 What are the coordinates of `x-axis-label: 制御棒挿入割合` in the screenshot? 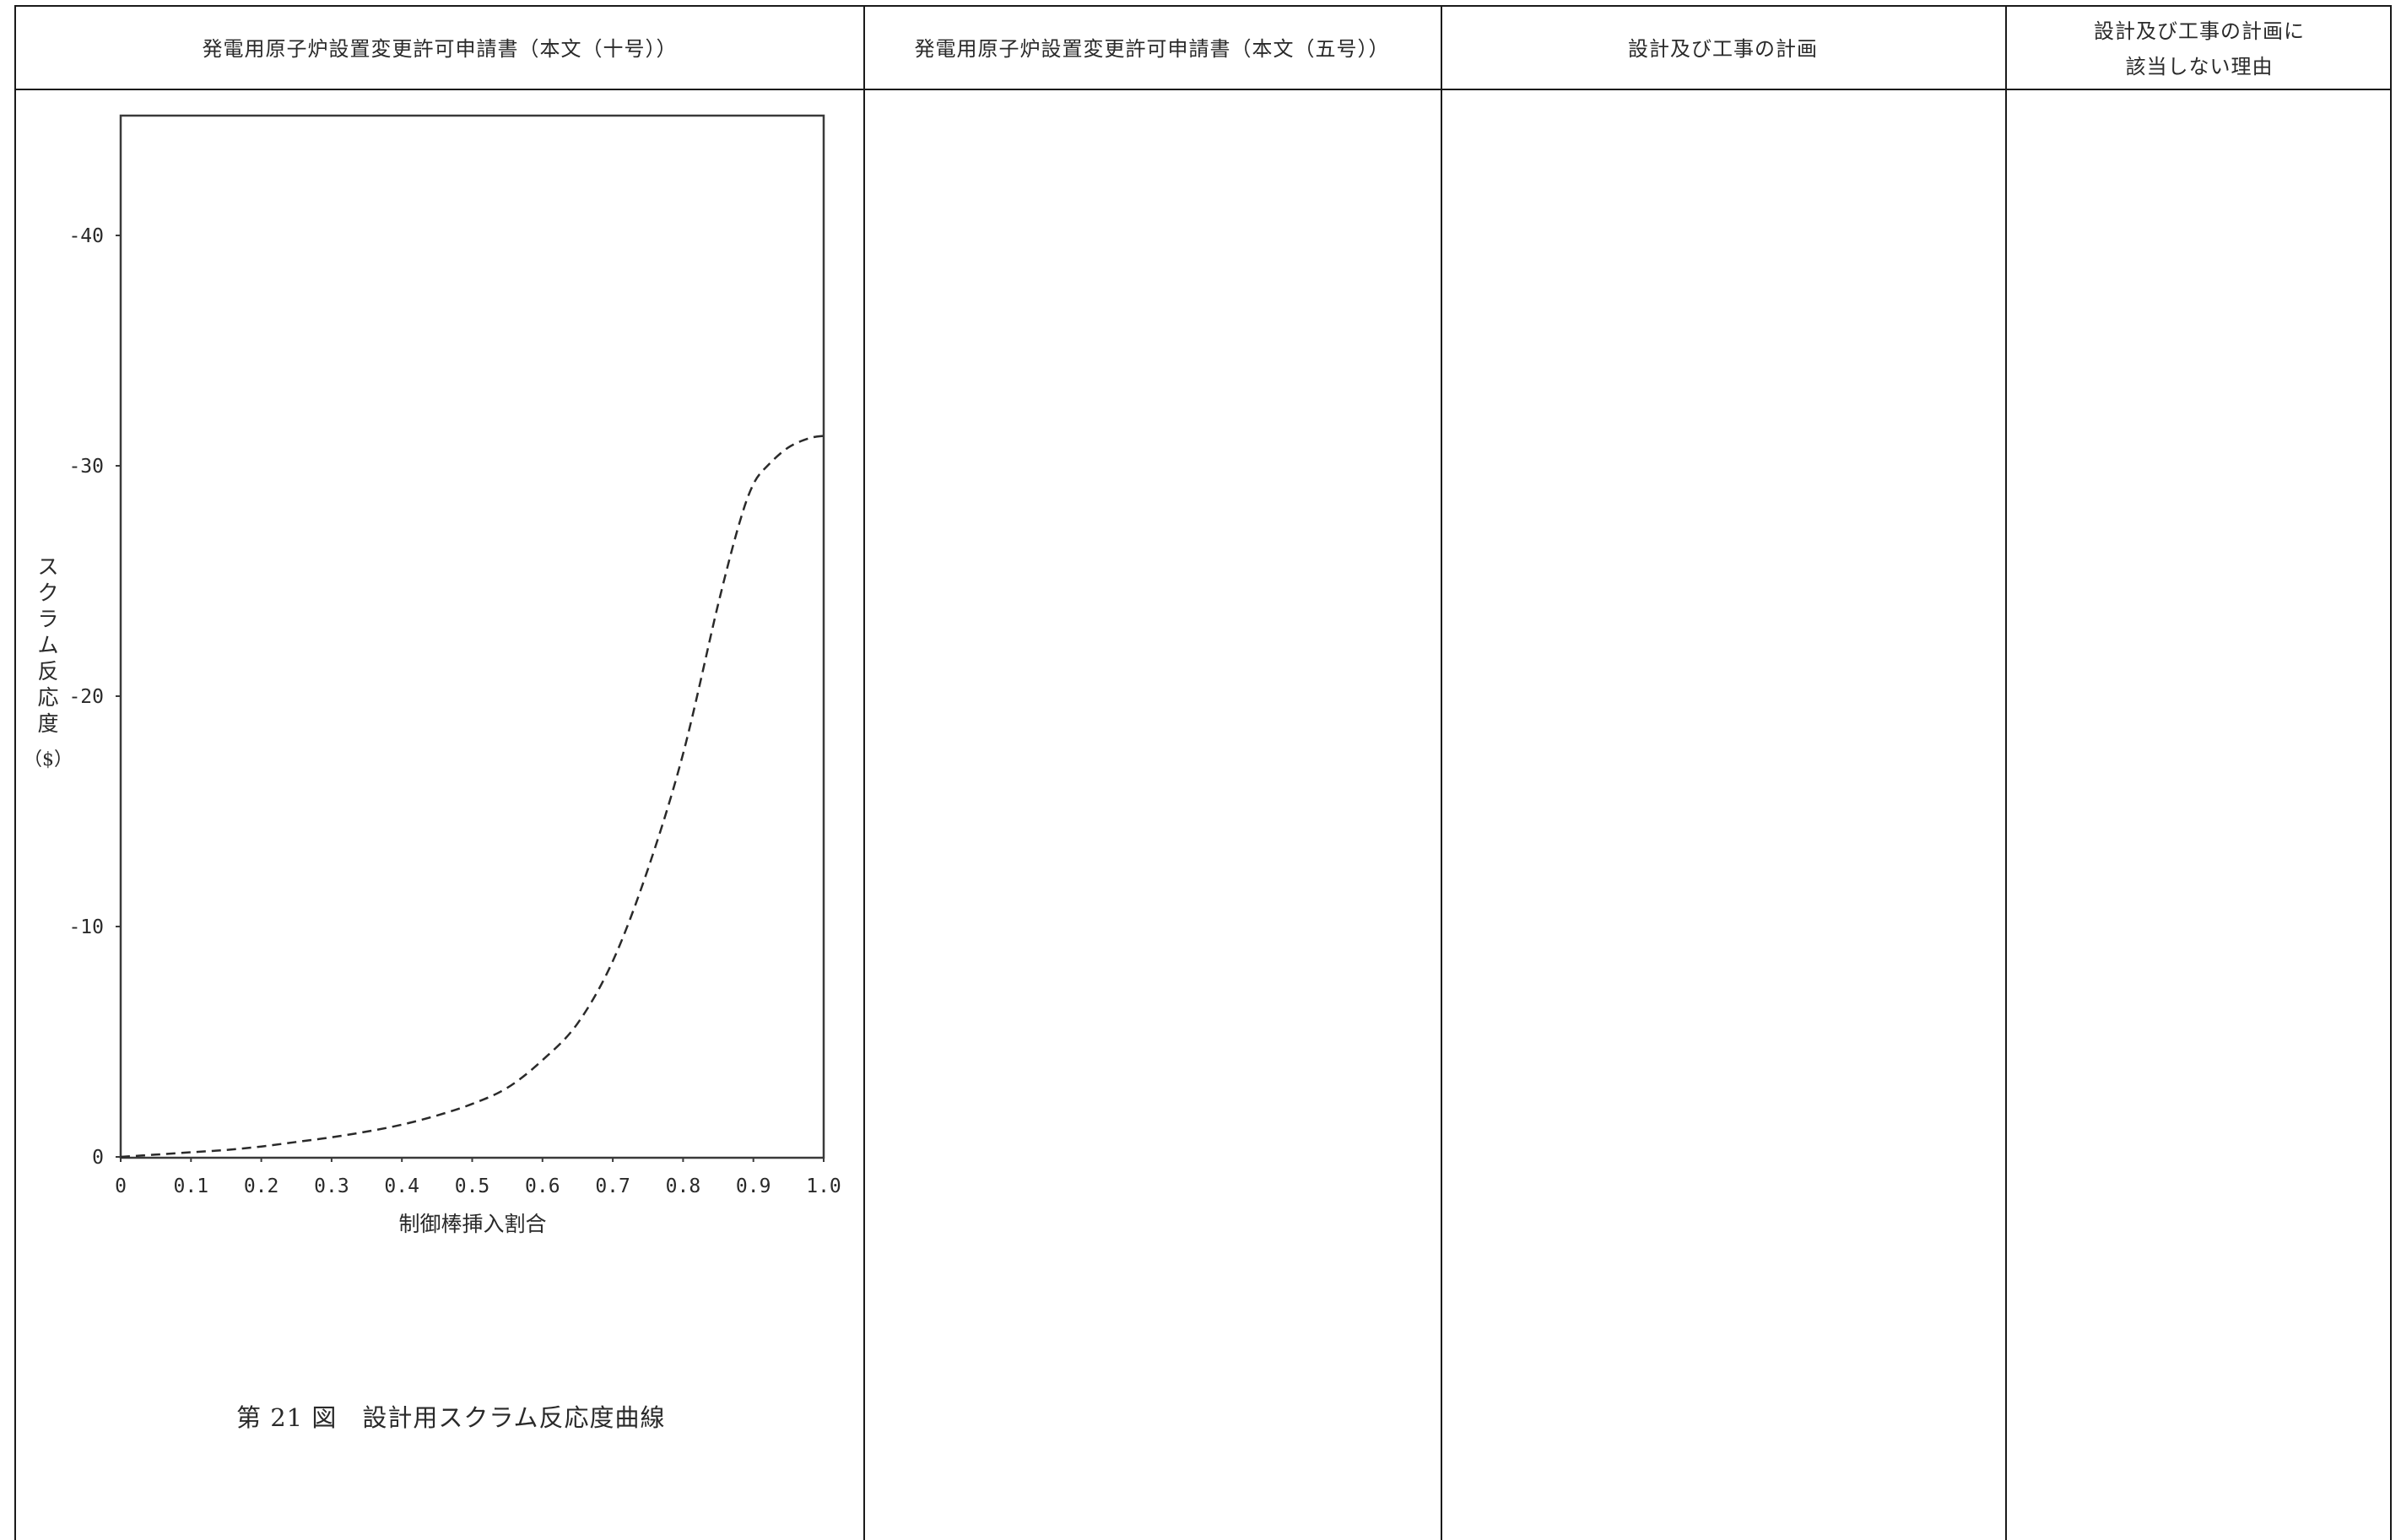 It's located at (472, 1224).